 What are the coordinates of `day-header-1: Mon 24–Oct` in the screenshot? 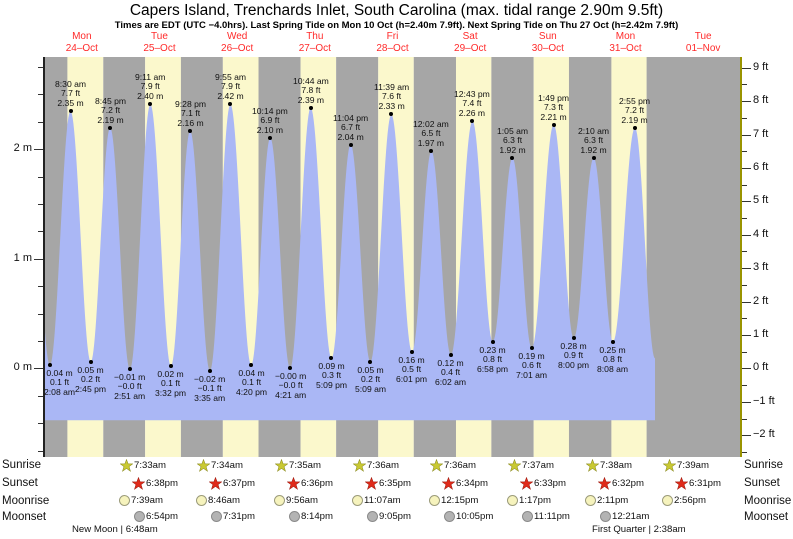 It's located at (82, 42).